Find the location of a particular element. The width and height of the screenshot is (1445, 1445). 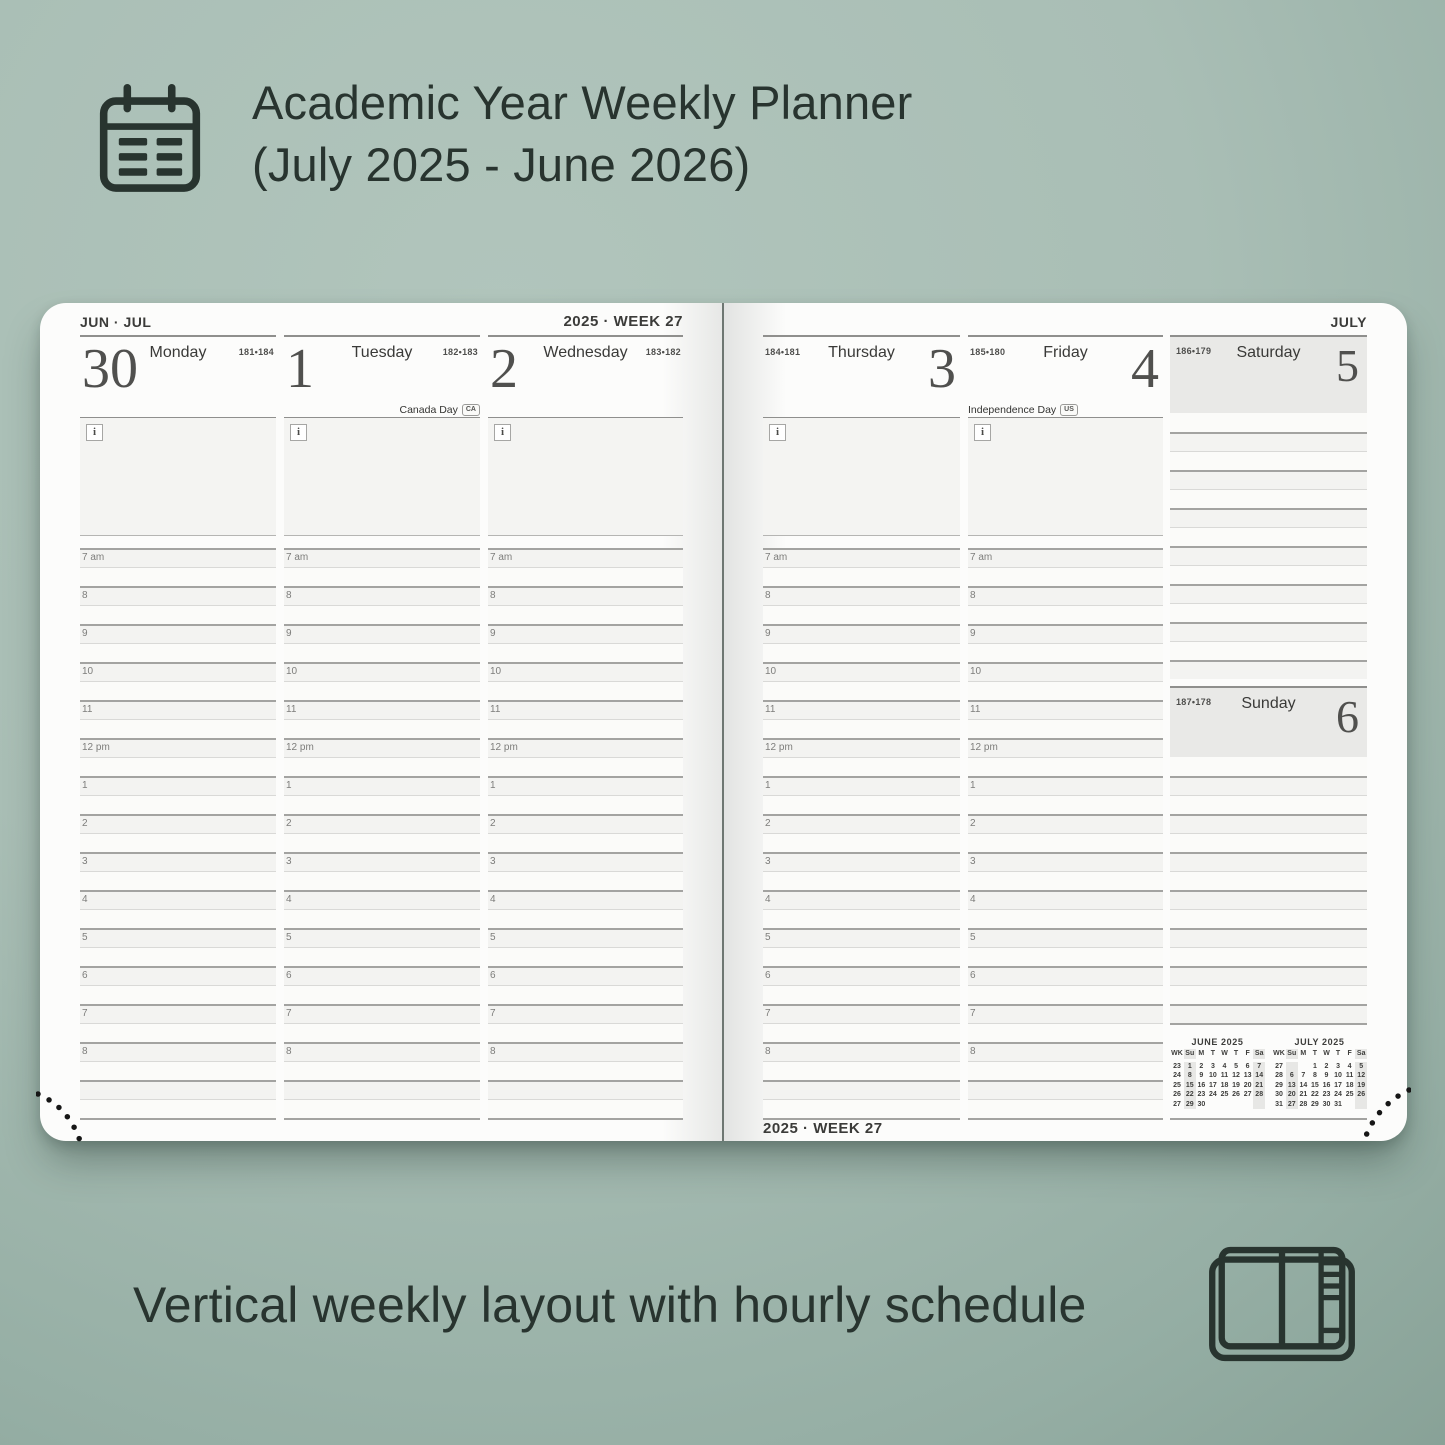

date-cell: 13 is located at coordinates (1292, 1085).